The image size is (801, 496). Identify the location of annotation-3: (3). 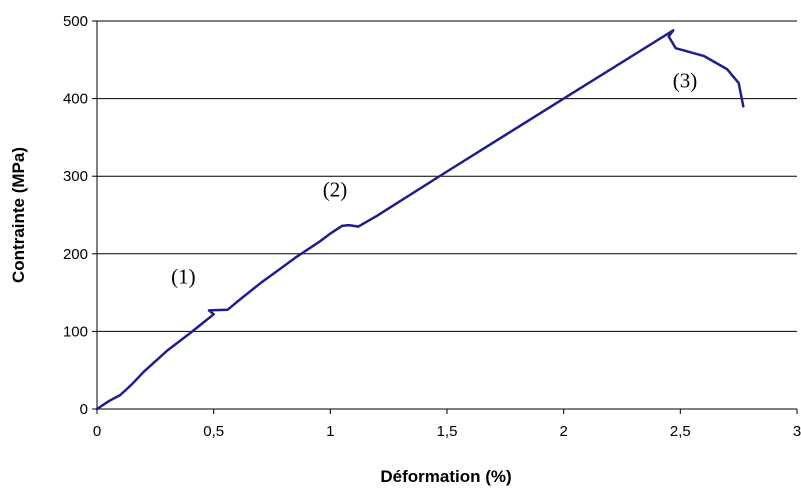
(685, 81).